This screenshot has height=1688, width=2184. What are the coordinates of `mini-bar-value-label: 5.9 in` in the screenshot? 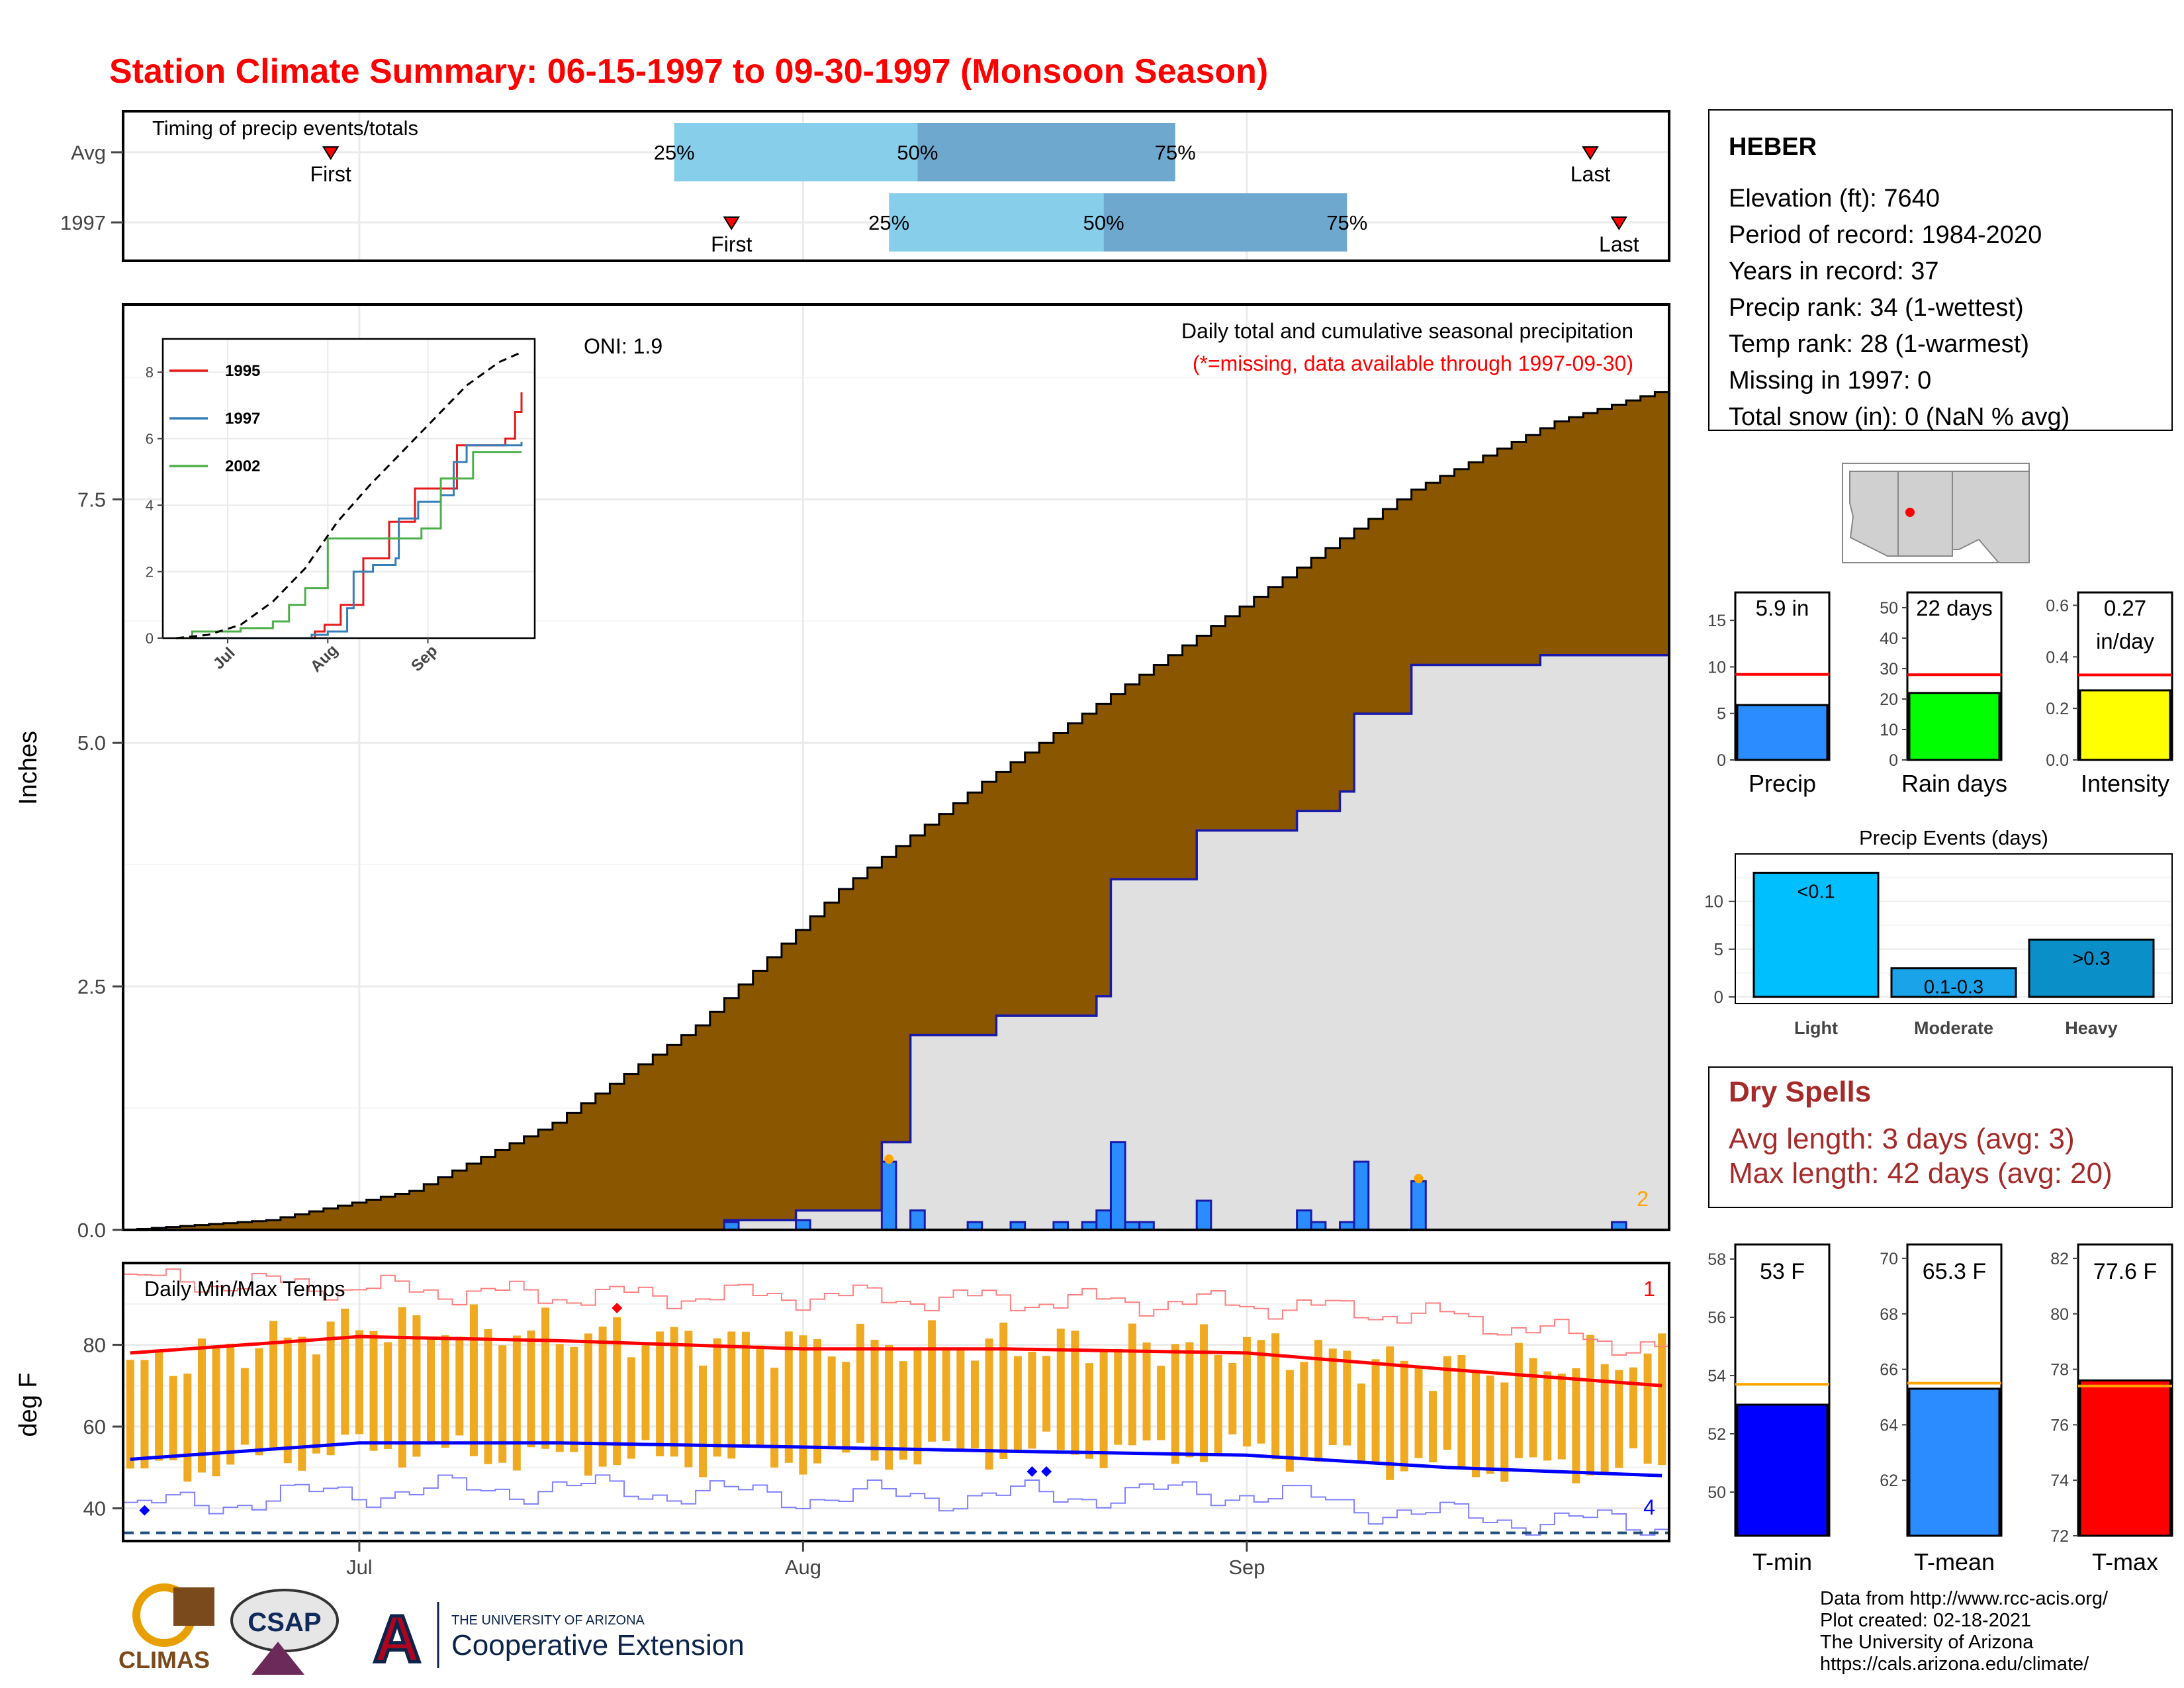 It's located at (1783, 608).